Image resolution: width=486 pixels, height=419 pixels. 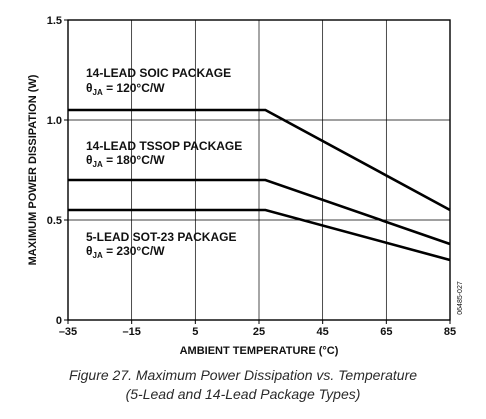 I want to click on figure-id: 06485-027, so click(x=460, y=298).